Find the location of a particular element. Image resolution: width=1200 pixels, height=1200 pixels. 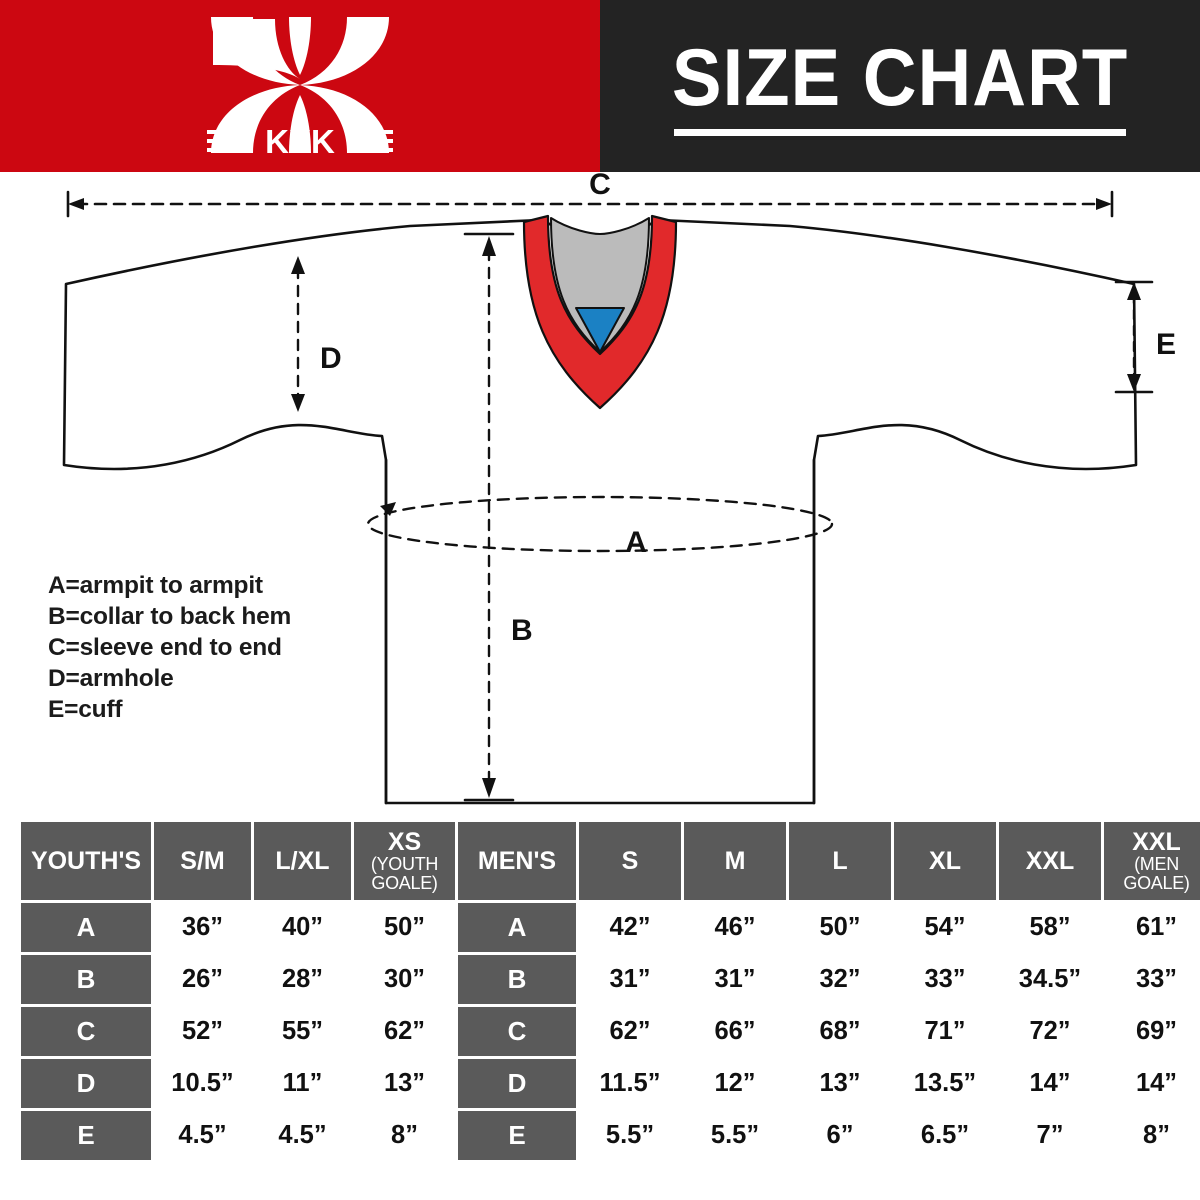

table-cell-value: 58” is located at coordinates (1050, 927).